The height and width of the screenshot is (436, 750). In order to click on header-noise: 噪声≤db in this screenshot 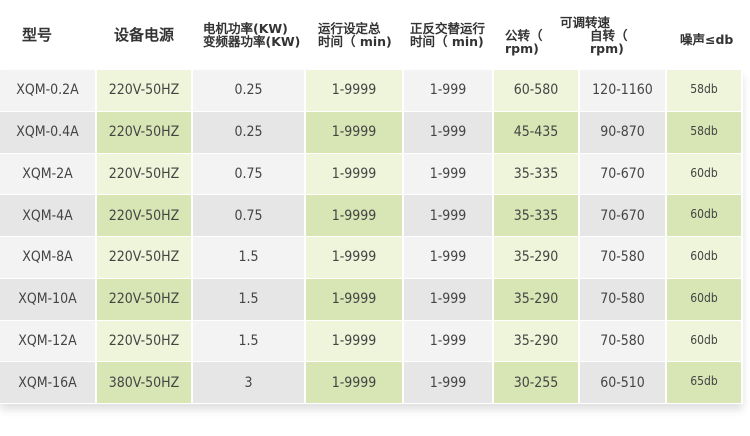, I will do `click(707, 39)`.